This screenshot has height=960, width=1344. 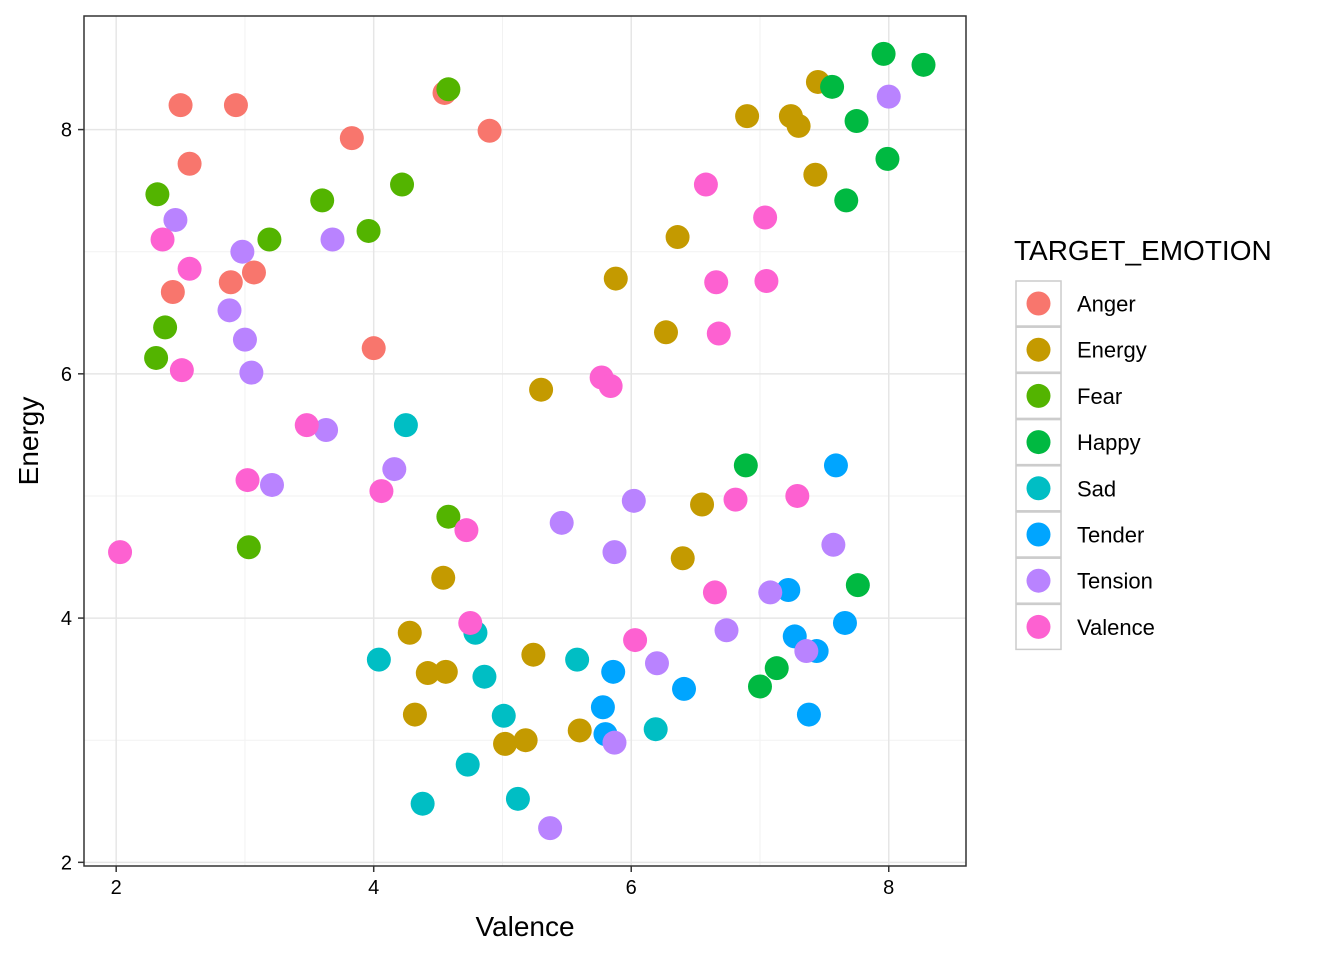 I want to click on x-axis: 2 4 6 8, so click(x=502, y=882).